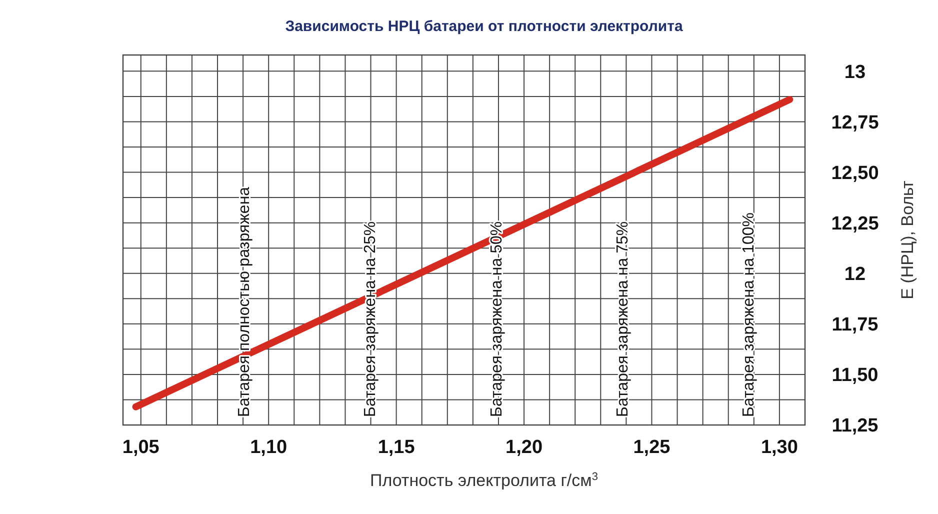 The image size is (938, 514). What do you see at coordinates (855, 426) in the screenshot?
I see `y-tick-label: 11,25` at bounding box center [855, 426].